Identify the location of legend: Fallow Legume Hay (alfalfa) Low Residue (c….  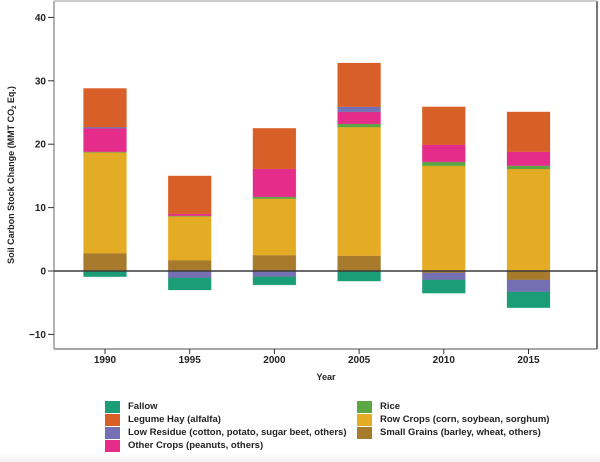
(352, 431).